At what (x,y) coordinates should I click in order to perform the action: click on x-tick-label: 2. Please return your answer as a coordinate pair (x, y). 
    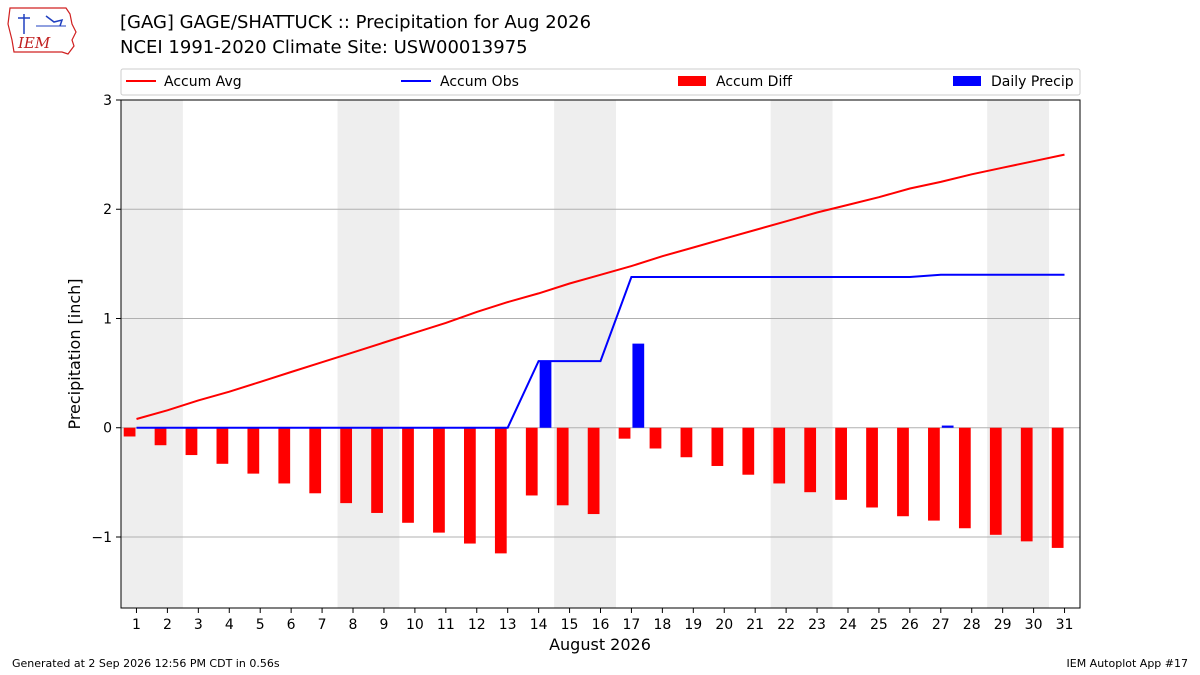
    Looking at the image, I should click on (167, 625).